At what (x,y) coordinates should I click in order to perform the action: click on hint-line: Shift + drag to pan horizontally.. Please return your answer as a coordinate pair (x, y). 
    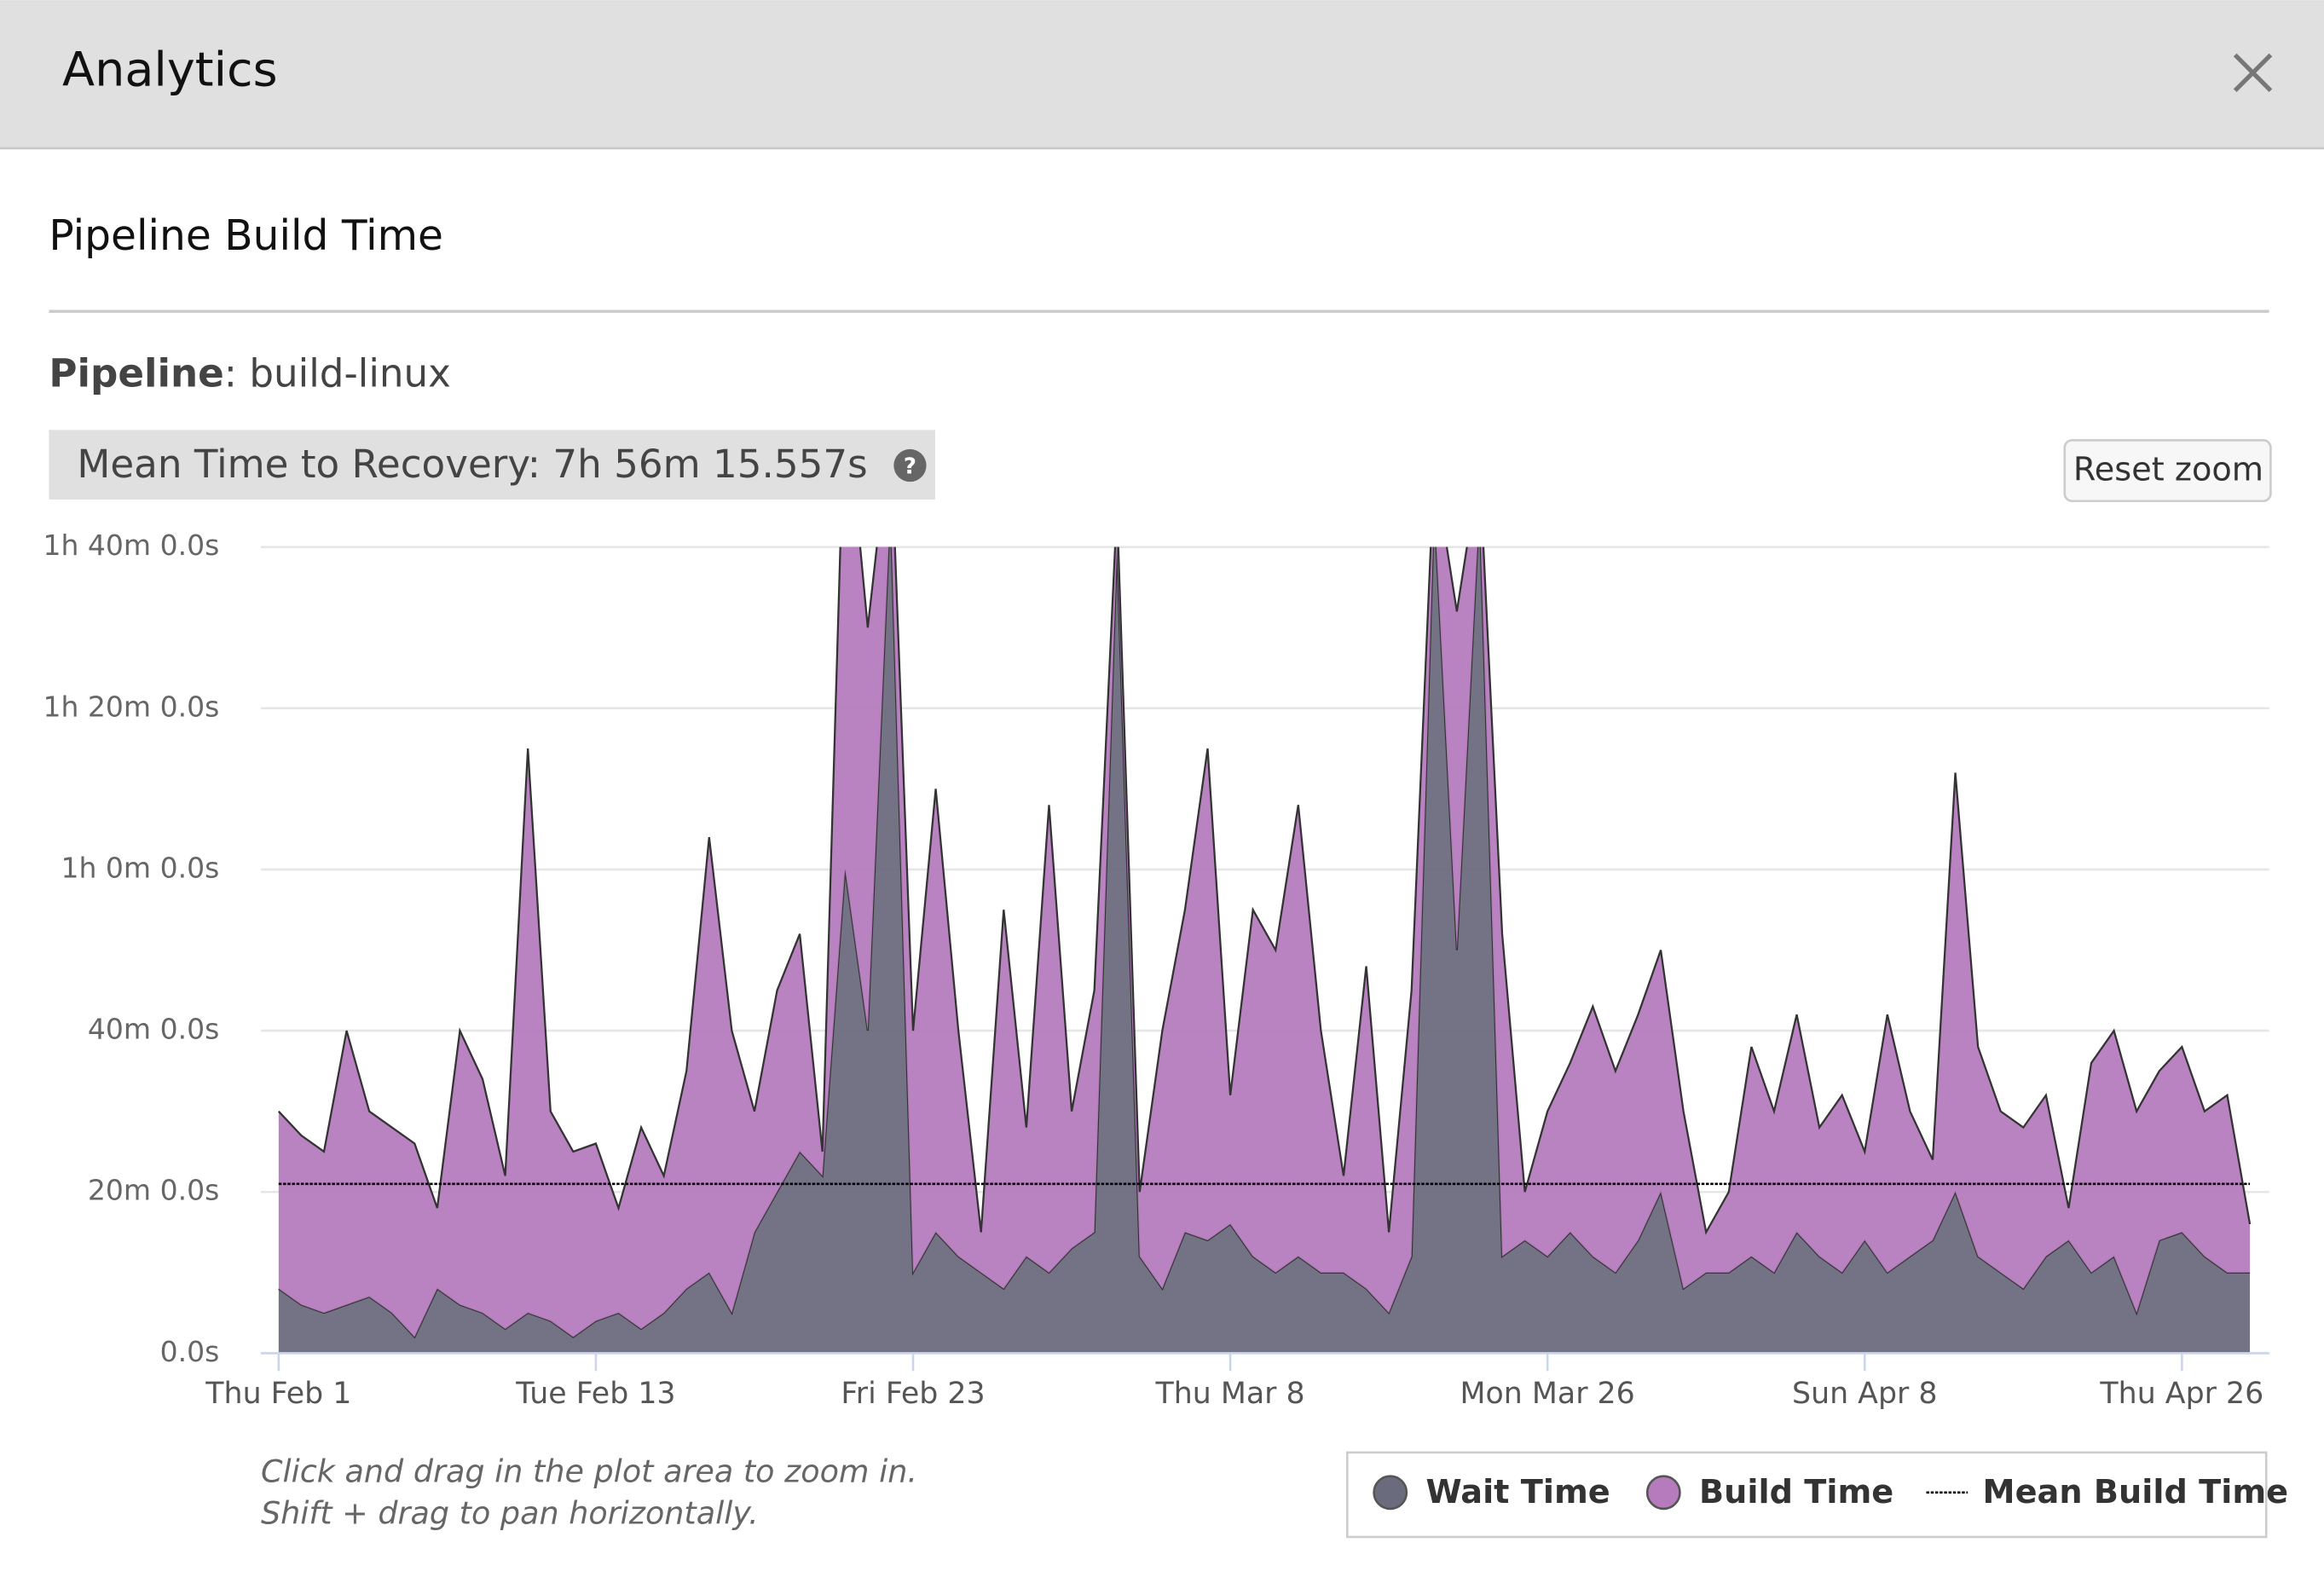
    Looking at the image, I should click on (510, 1513).